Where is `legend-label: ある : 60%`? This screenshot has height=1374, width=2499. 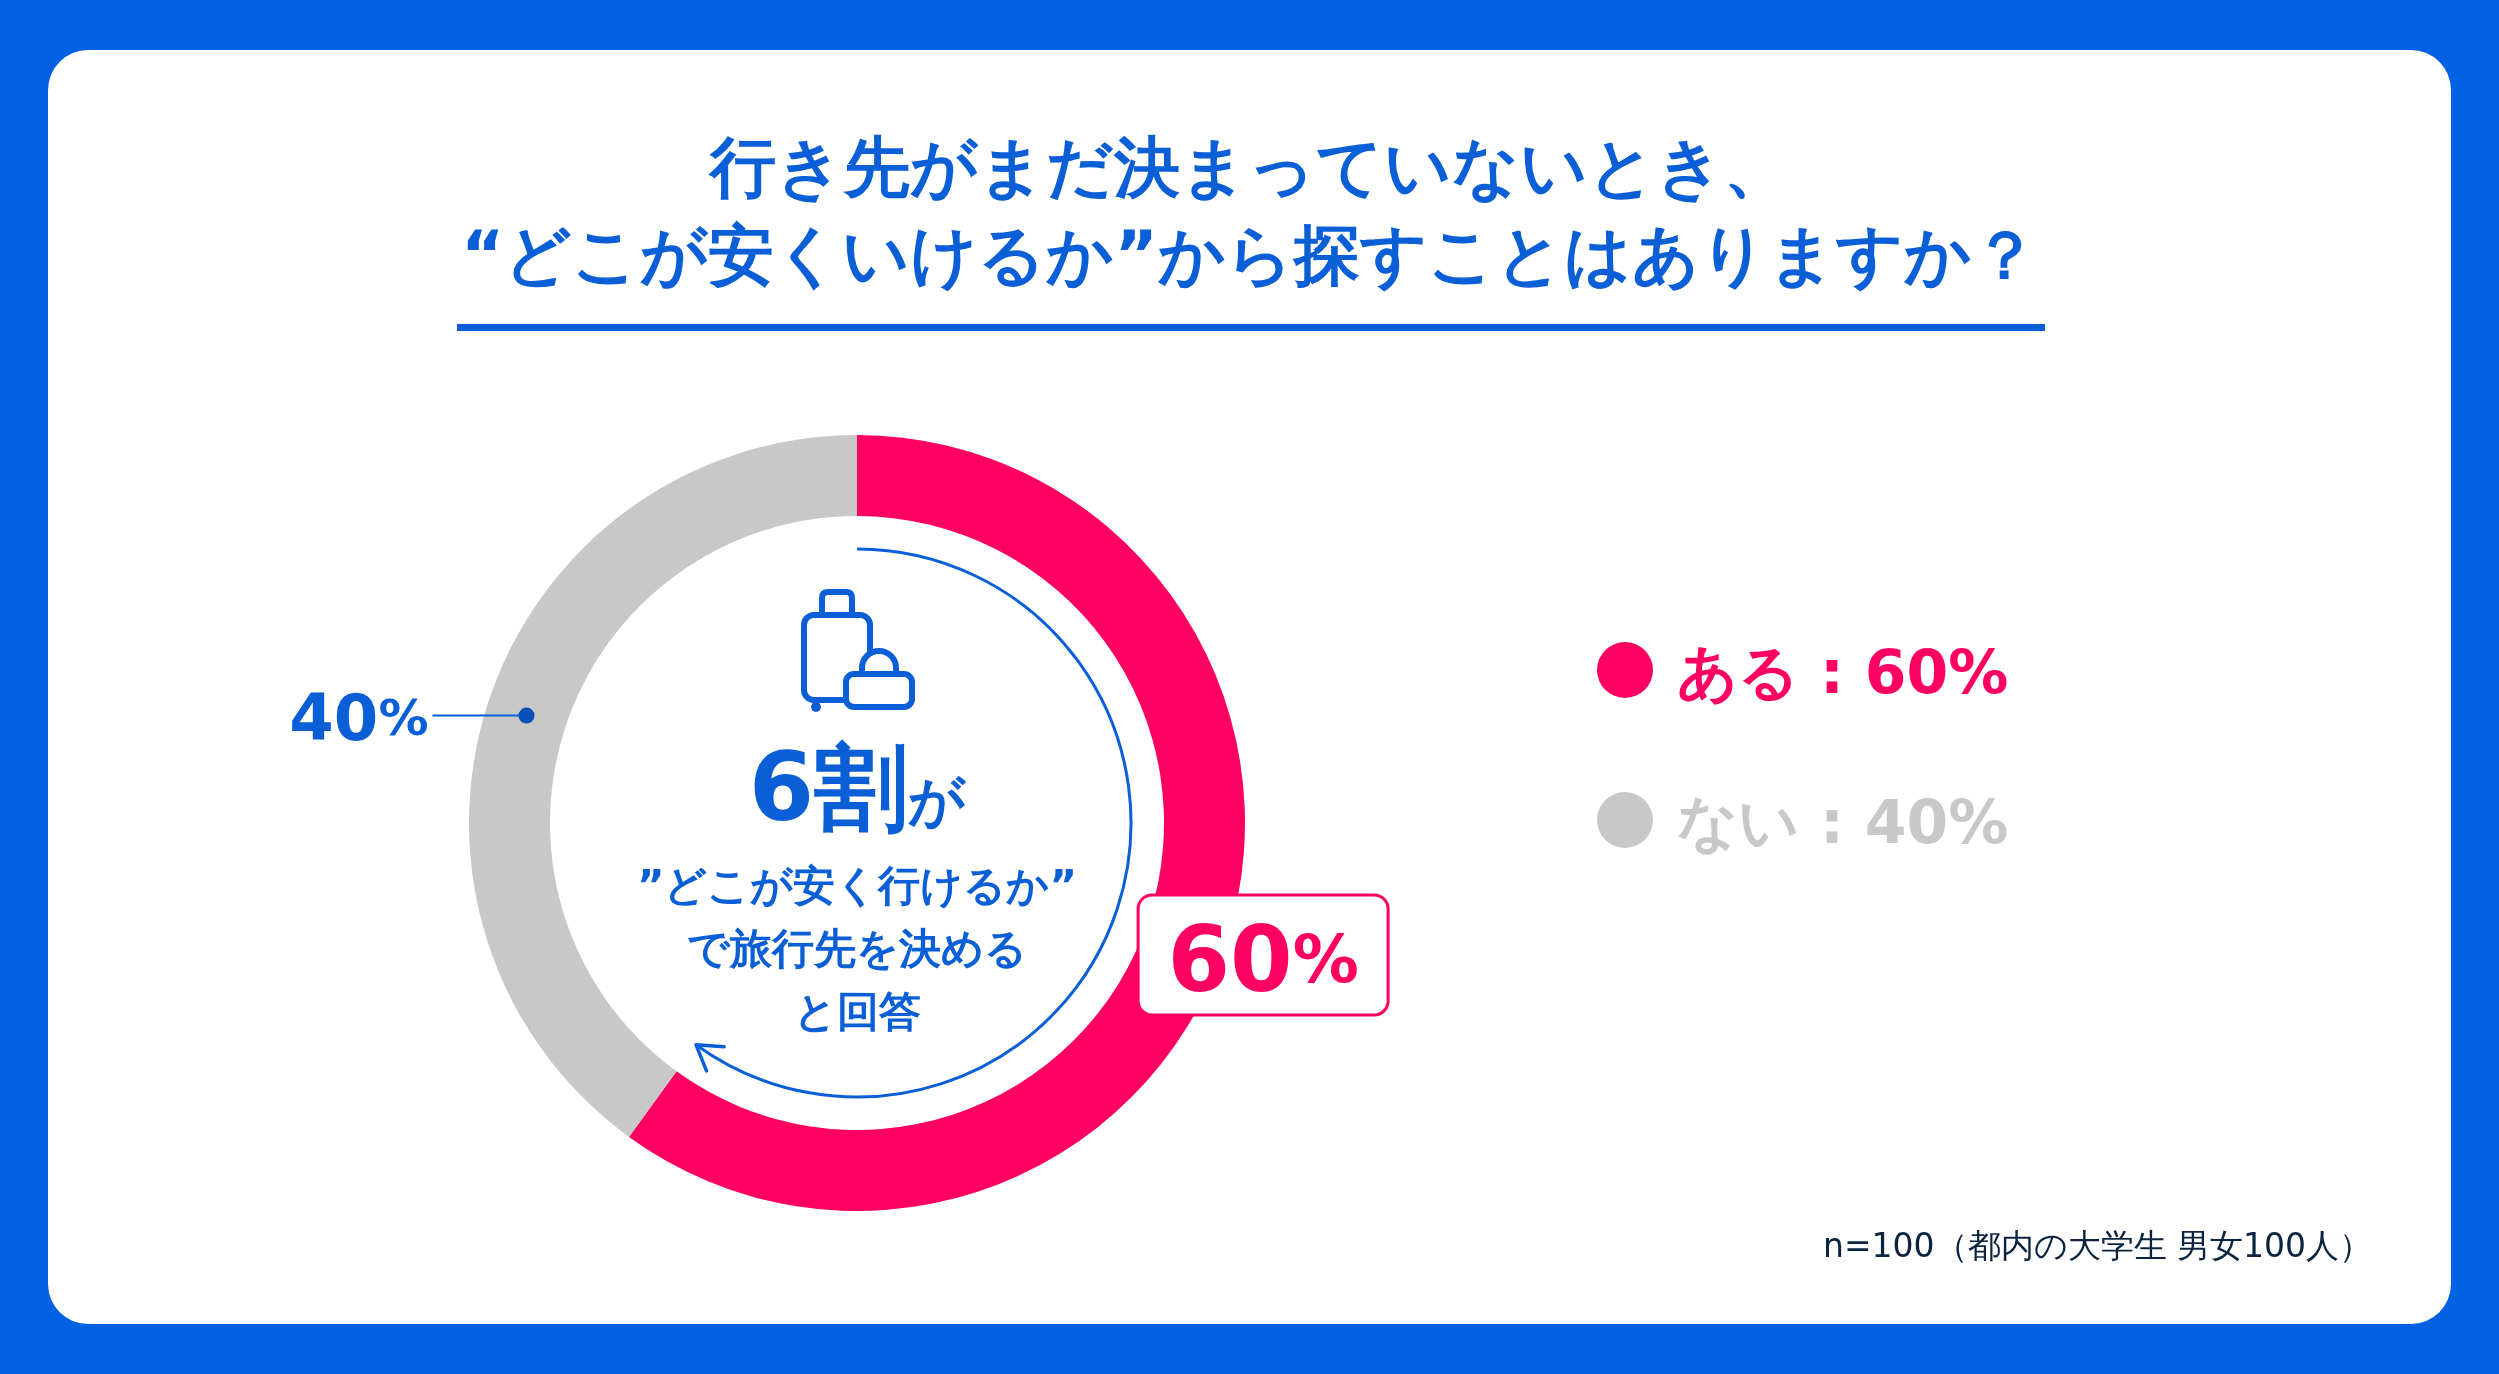
legend-label: ある : 60% is located at coordinates (1843, 672).